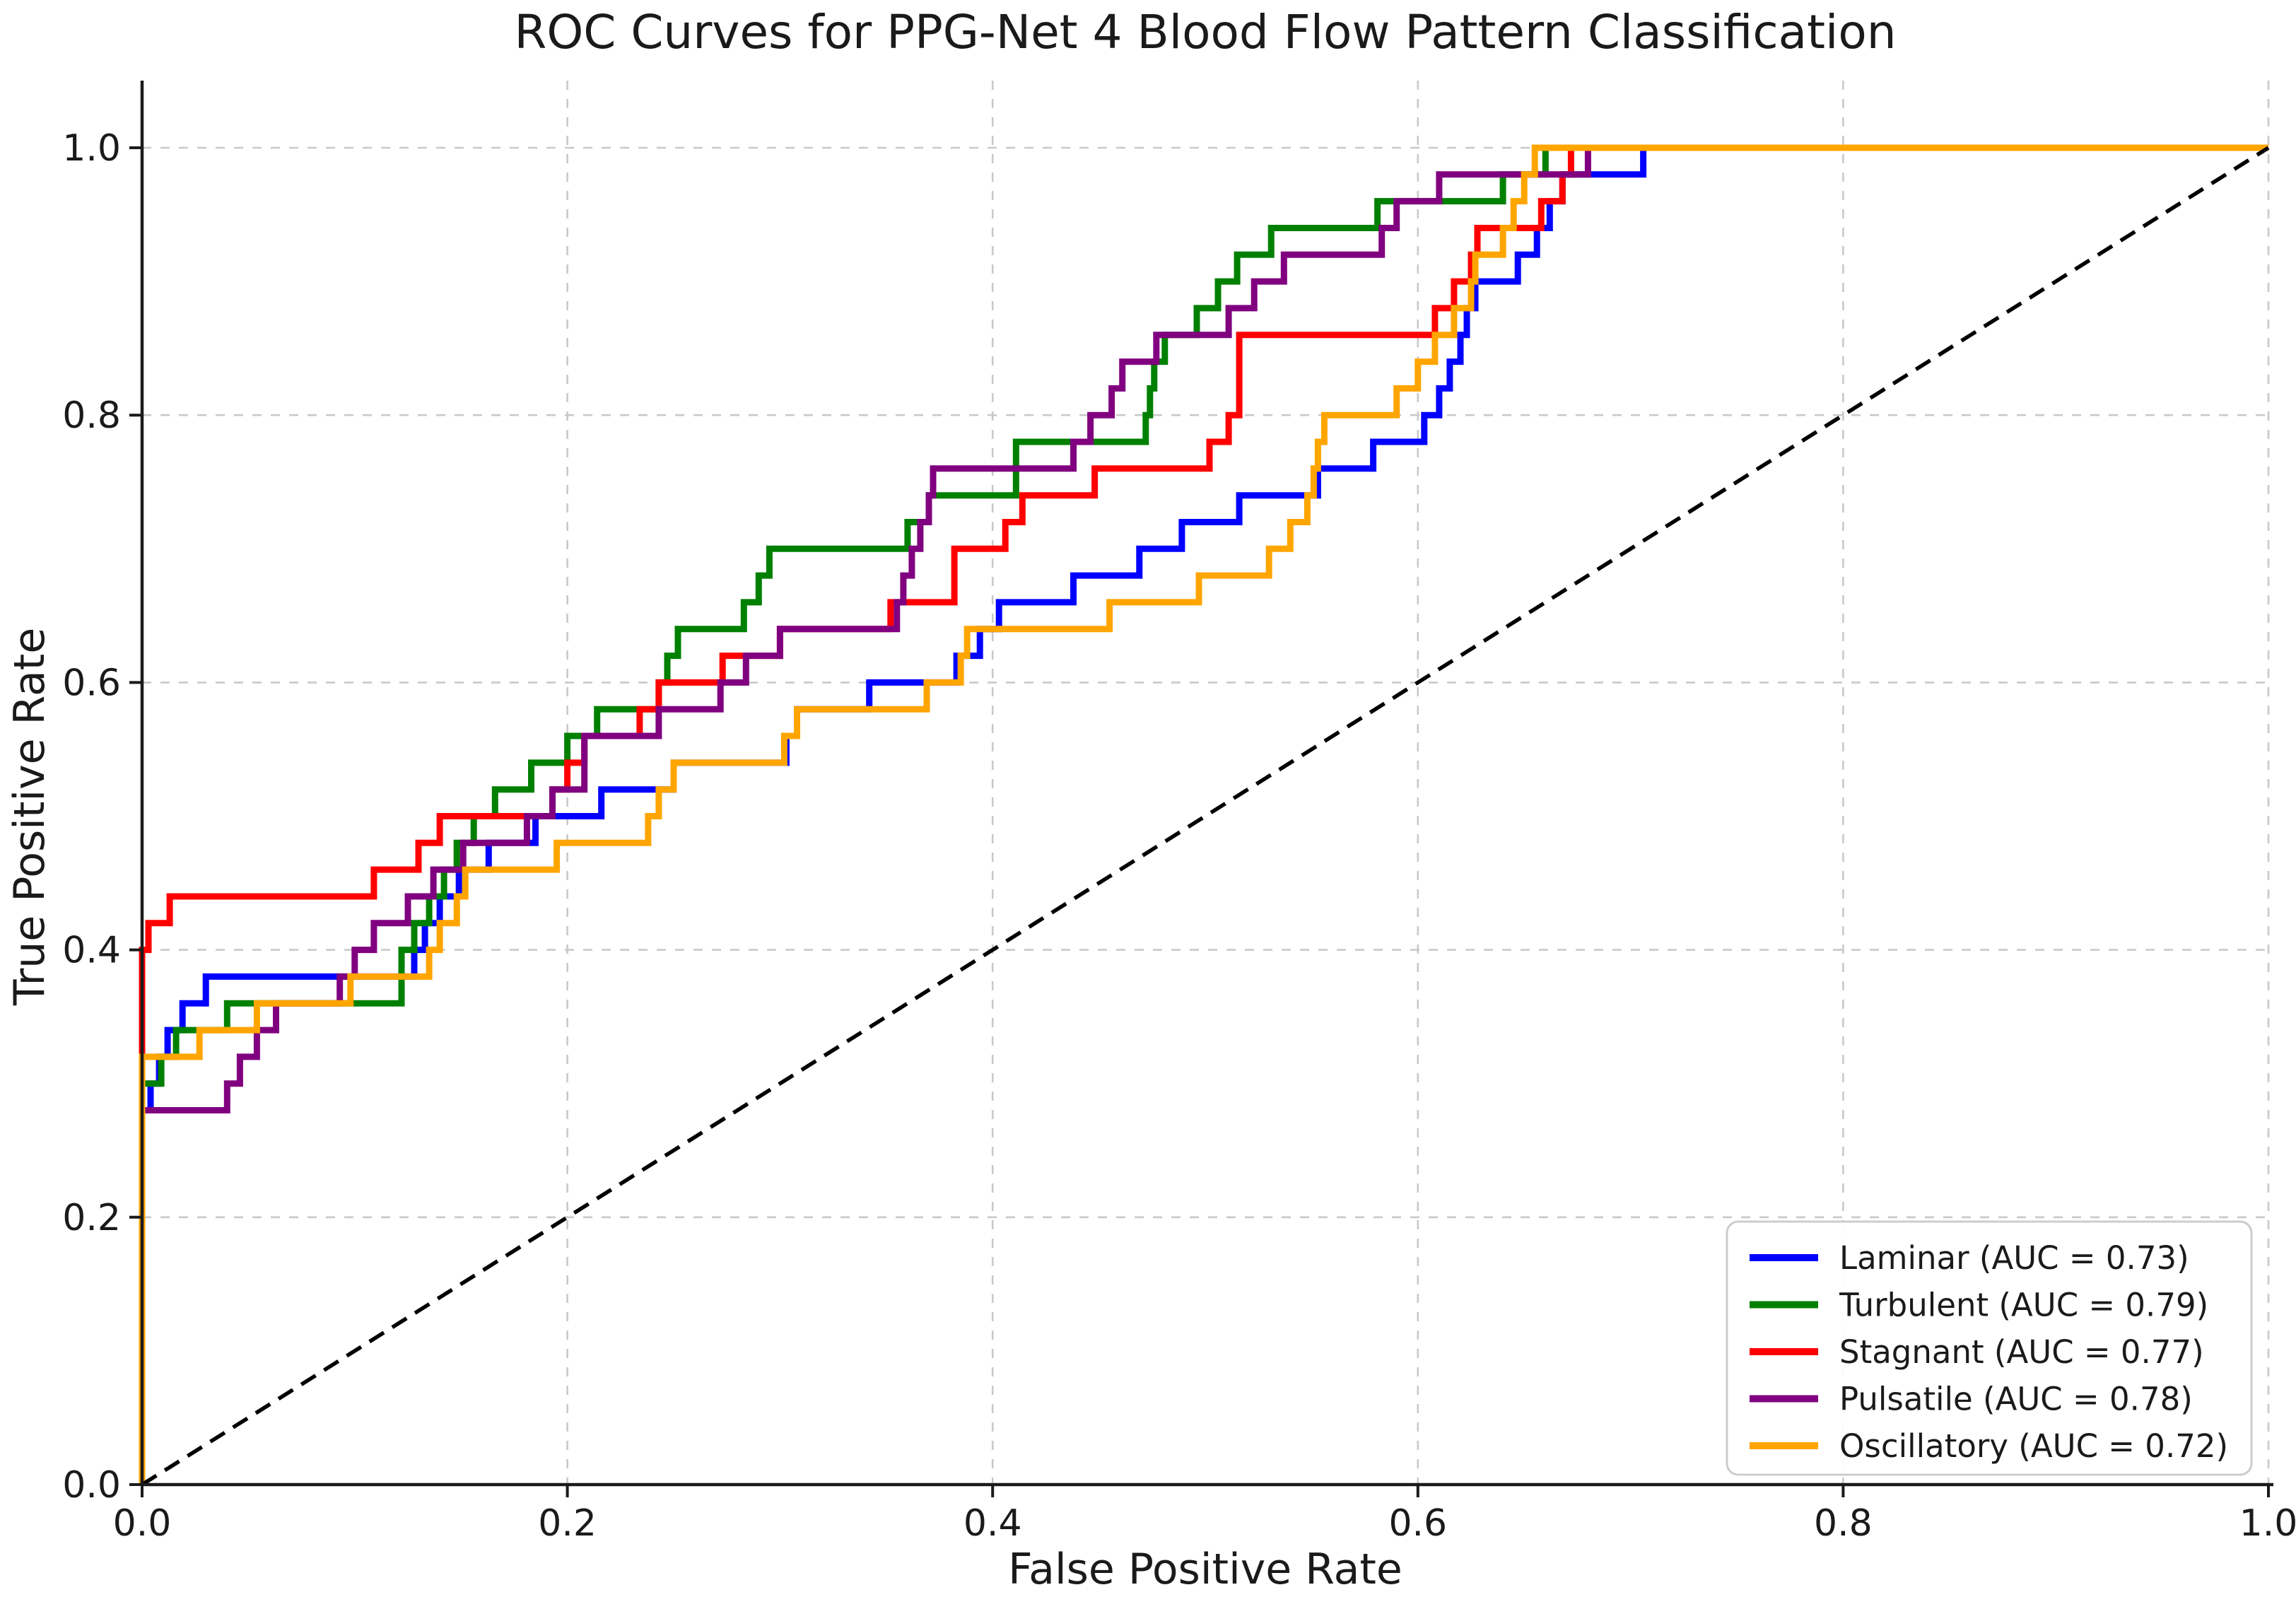 This screenshot has width=2296, height=1597. I want to click on legend-item-pulsatile: Pulsatile (AUC = 0.78), so click(1971, 1399).